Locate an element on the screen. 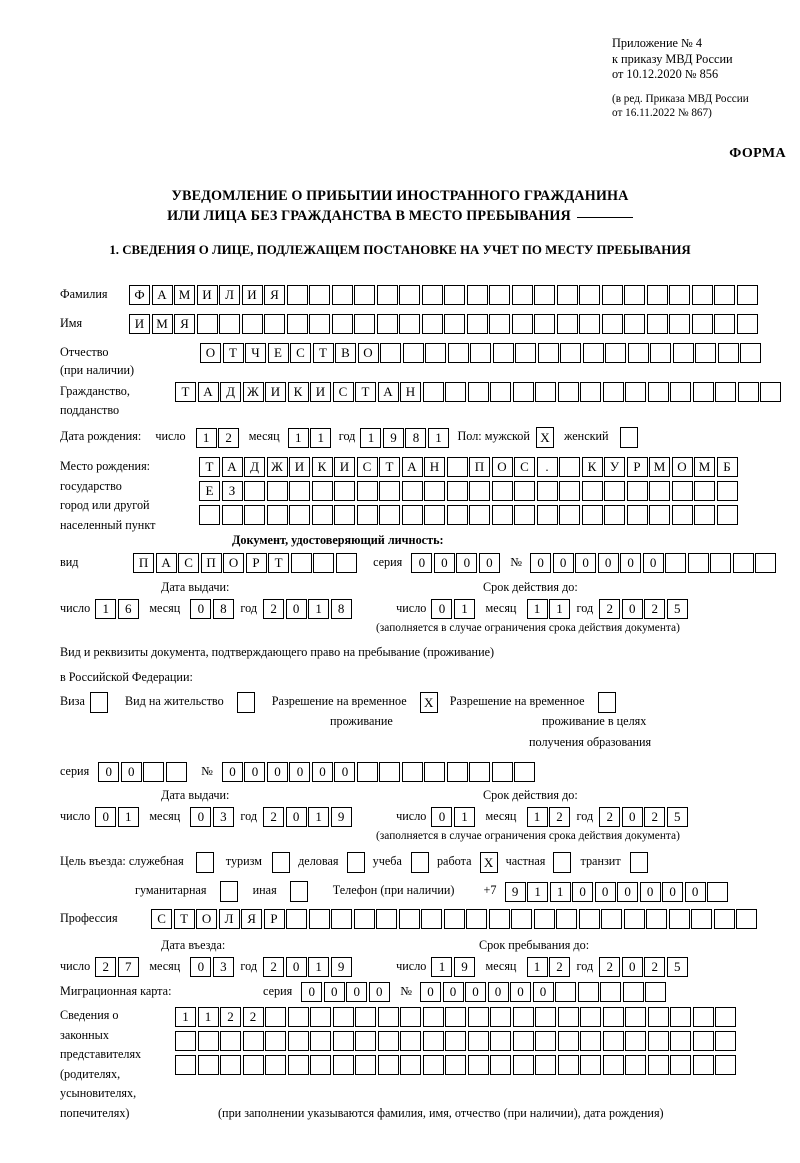 This screenshot has width=800, height=1163. char-box: 1 is located at coordinates (464, 817).